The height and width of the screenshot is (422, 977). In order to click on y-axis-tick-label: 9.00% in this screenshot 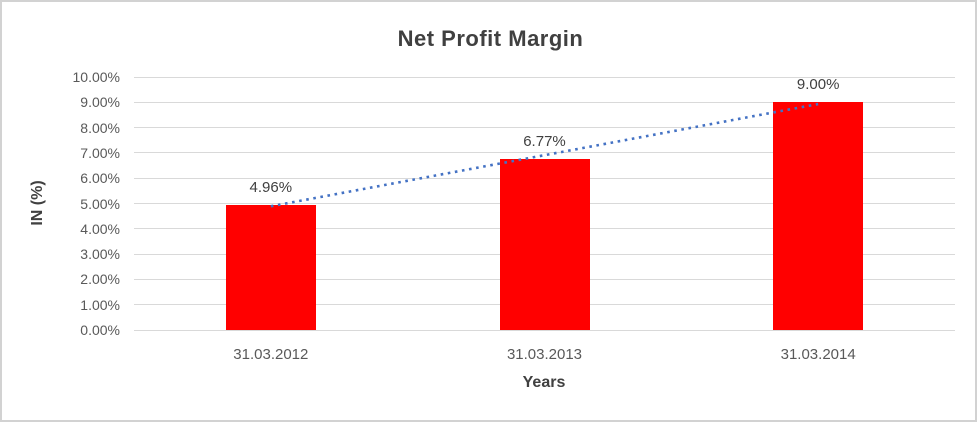, I will do `click(100, 102)`.